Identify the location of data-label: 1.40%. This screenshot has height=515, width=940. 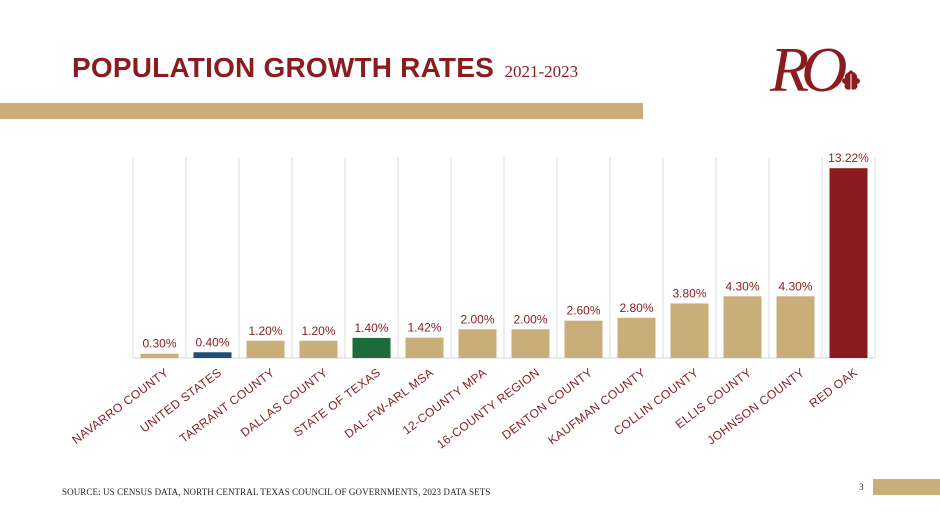
(371, 328).